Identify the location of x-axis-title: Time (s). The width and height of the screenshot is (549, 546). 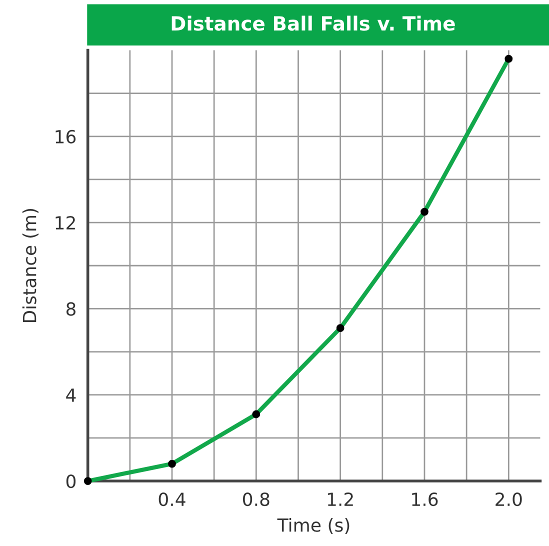
(313, 526).